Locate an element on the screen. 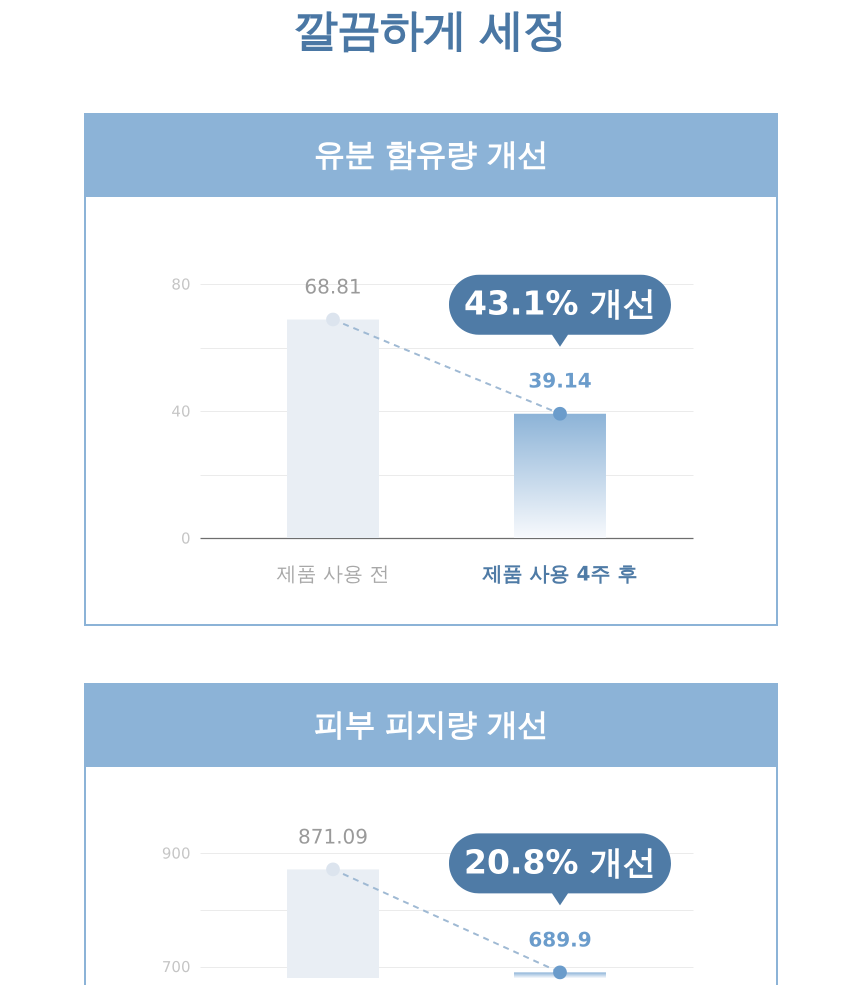 This screenshot has height=985, width=860. x-tick-label: 제품 사용 4주 후 is located at coordinates (560, 574).